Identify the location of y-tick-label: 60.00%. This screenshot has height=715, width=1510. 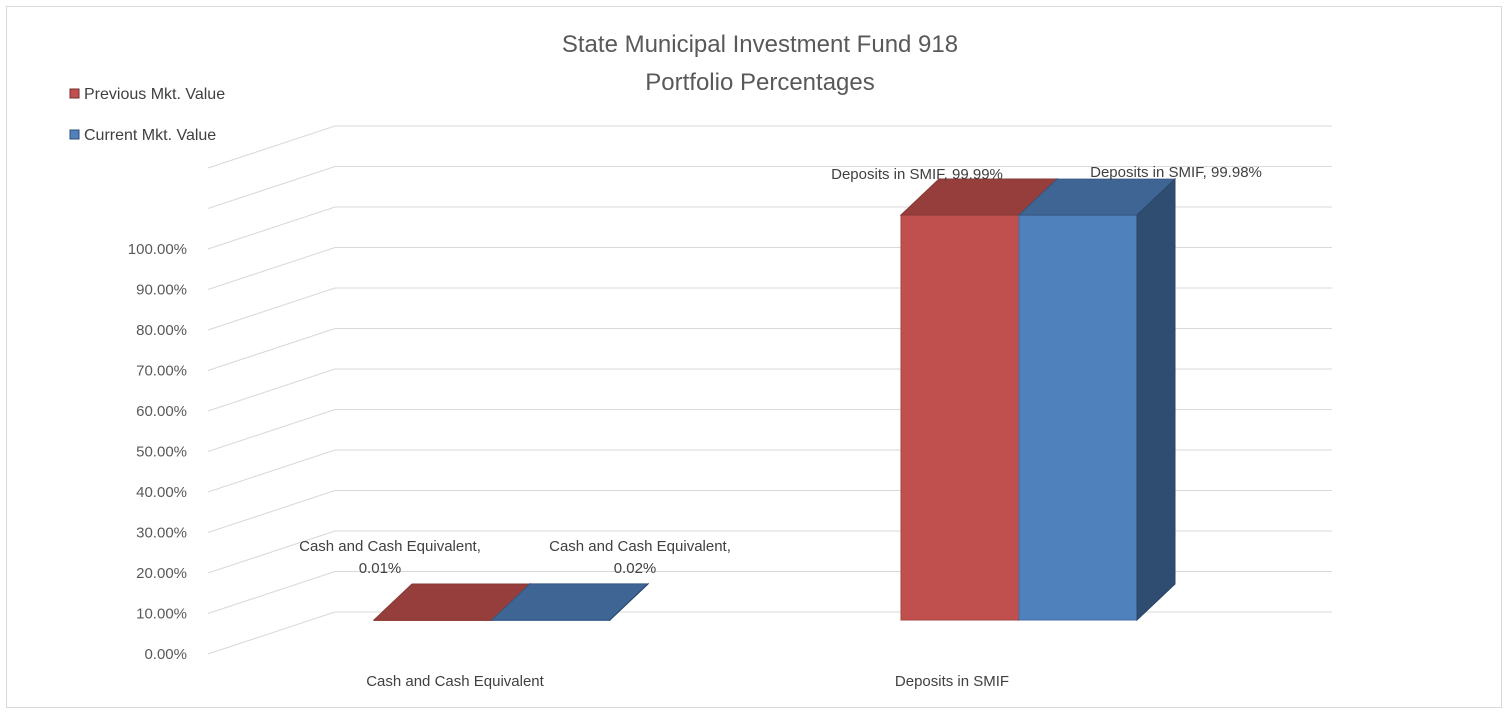
(161, 411).